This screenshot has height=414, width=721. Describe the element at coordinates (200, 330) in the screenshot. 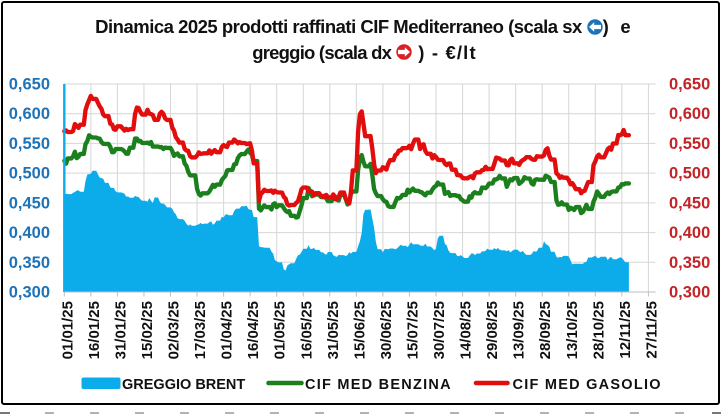

I see `svg-text: 17/03/25` at that location.